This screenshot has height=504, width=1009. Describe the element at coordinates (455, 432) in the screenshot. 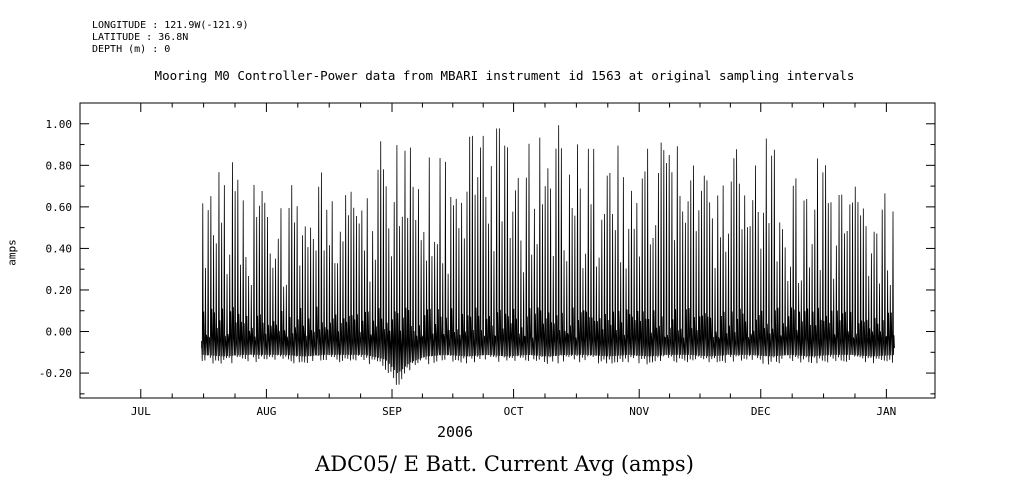

I see `x-axis-year-label: 2006` at that location.